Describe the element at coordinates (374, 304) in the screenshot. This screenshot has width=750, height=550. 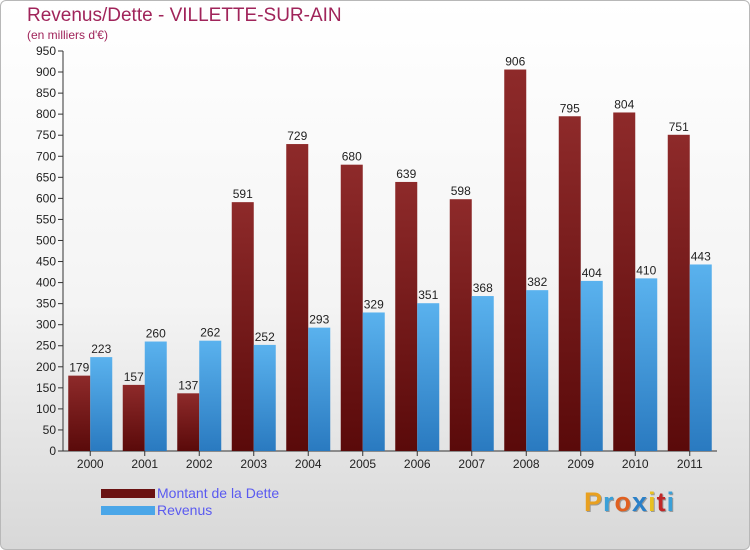
I see `data-label-revenus: 329` at that location.